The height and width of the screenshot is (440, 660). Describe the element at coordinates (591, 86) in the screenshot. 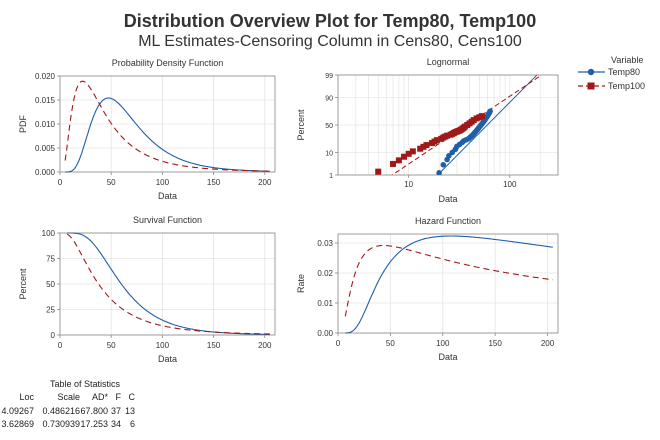

I see `legend-marker-square` at that location.